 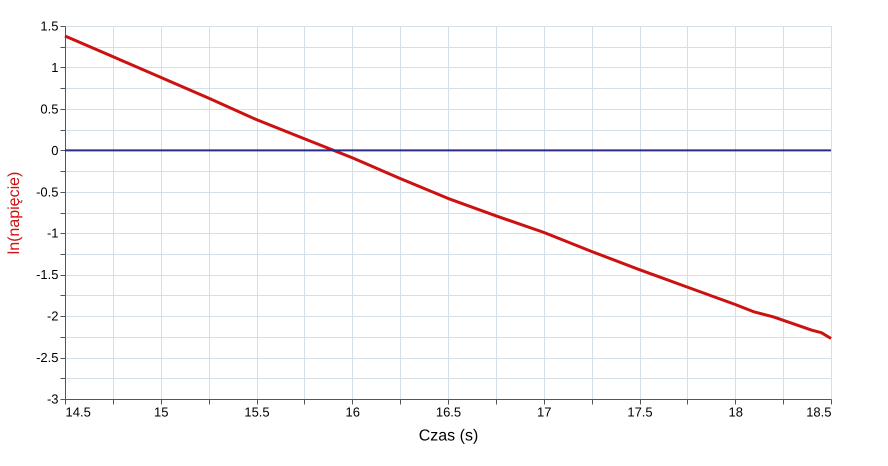 What do you see at coordinates (161, 412) in the screenshot?
I see `x-tick-label: 15` at bounding box center [161, 412].